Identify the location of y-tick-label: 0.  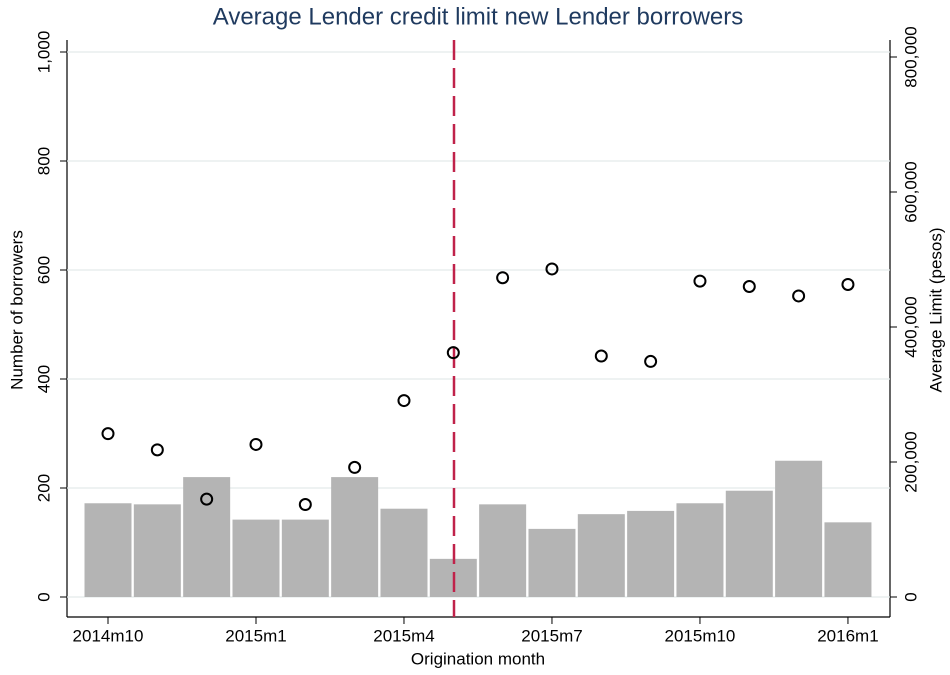
(43, 596).